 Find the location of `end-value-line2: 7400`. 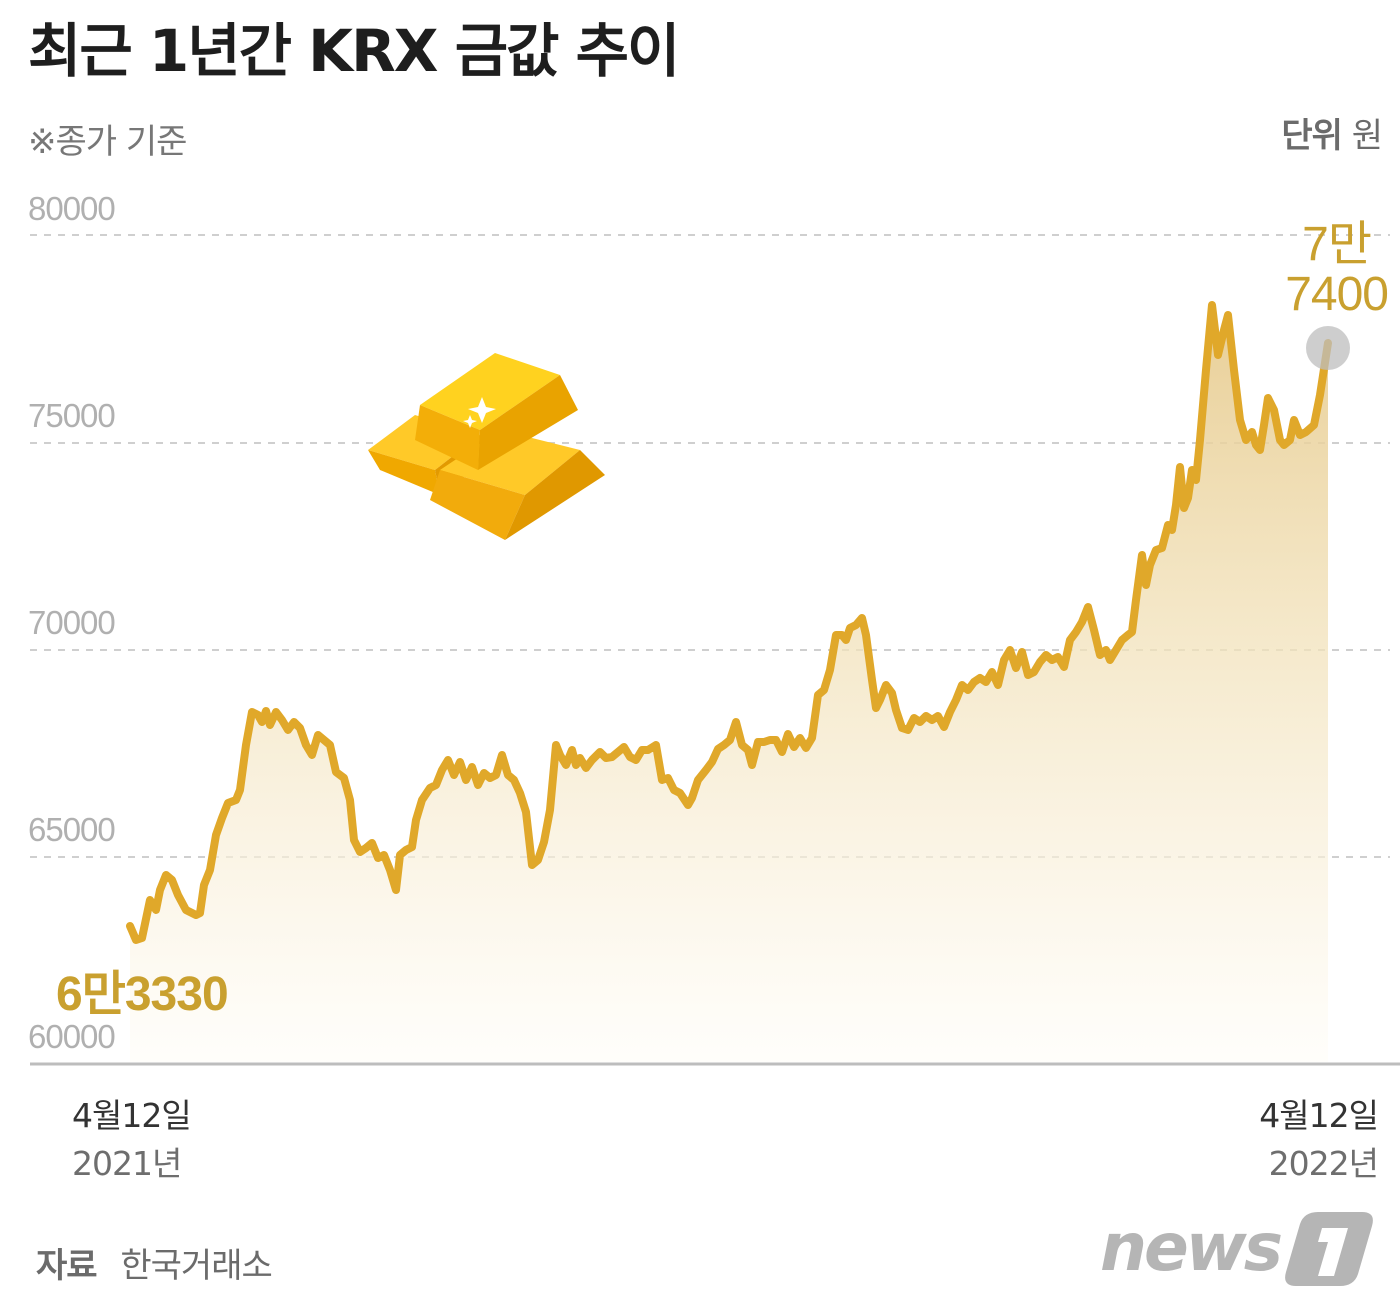

end-value-line2: 7400 is located at coordinates (1337, 295).